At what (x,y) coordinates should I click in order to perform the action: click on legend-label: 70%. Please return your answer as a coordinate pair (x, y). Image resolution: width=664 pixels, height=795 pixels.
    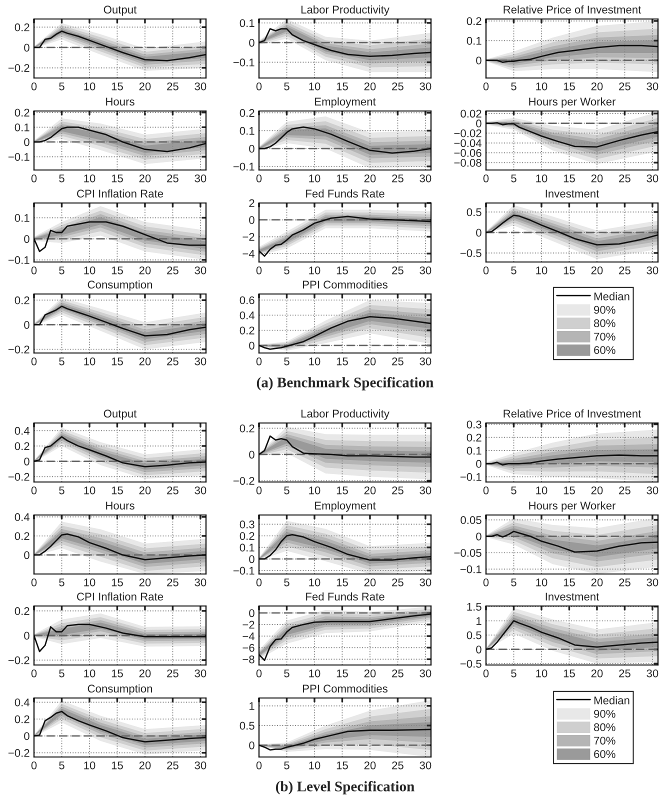
    Looking at the image, I should click on (605, 336).